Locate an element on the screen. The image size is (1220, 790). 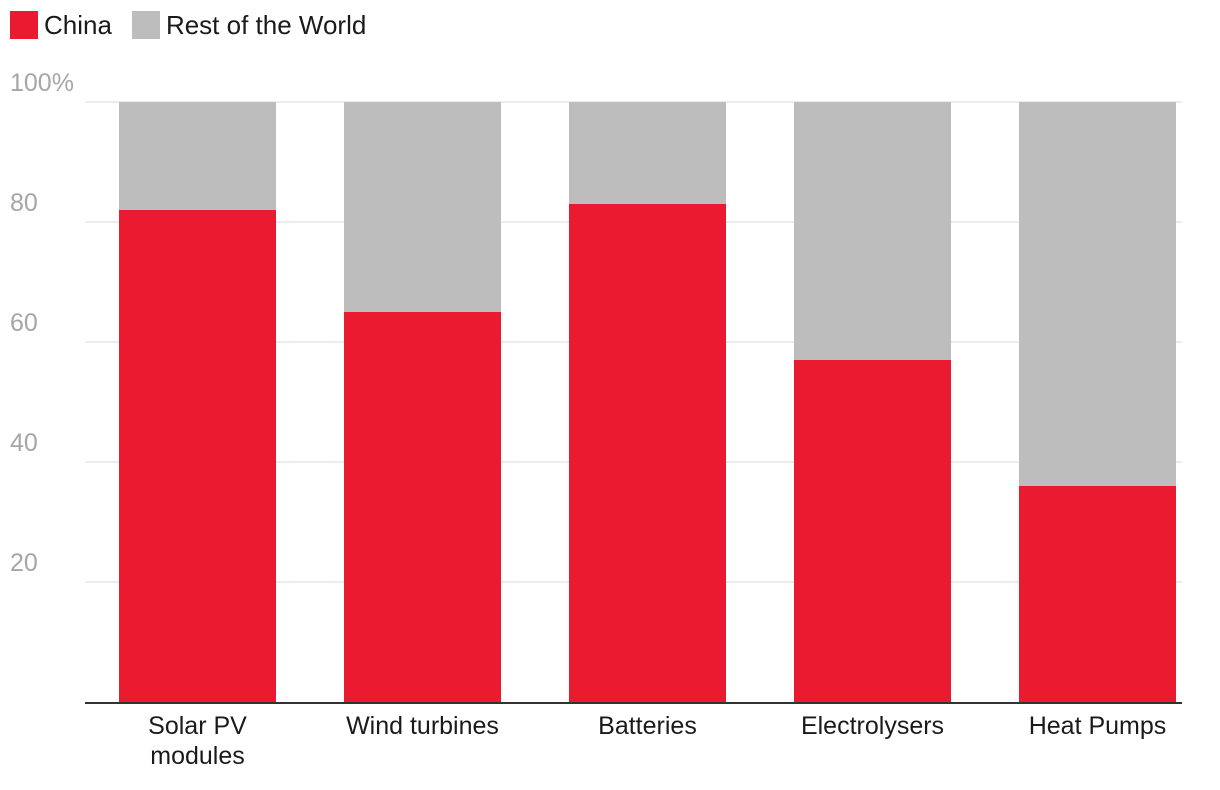
x-category-label-3: Electrolysers is located at coordinates (872, 726).